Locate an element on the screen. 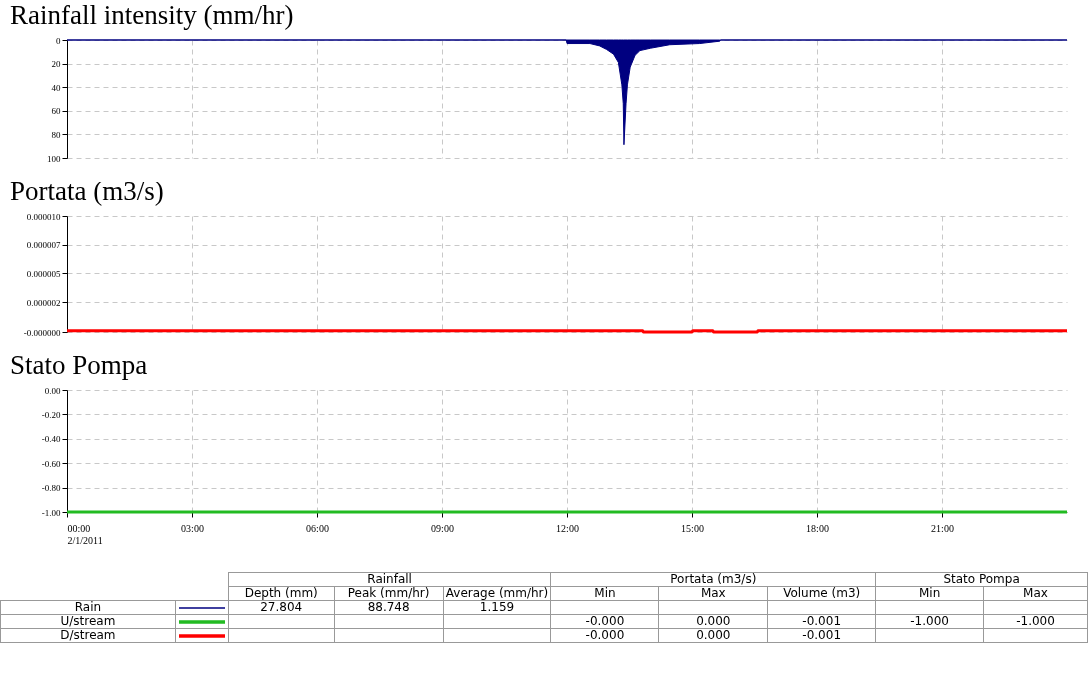  y-tick-label: -0.000000 is located at coordinates (42, 332).